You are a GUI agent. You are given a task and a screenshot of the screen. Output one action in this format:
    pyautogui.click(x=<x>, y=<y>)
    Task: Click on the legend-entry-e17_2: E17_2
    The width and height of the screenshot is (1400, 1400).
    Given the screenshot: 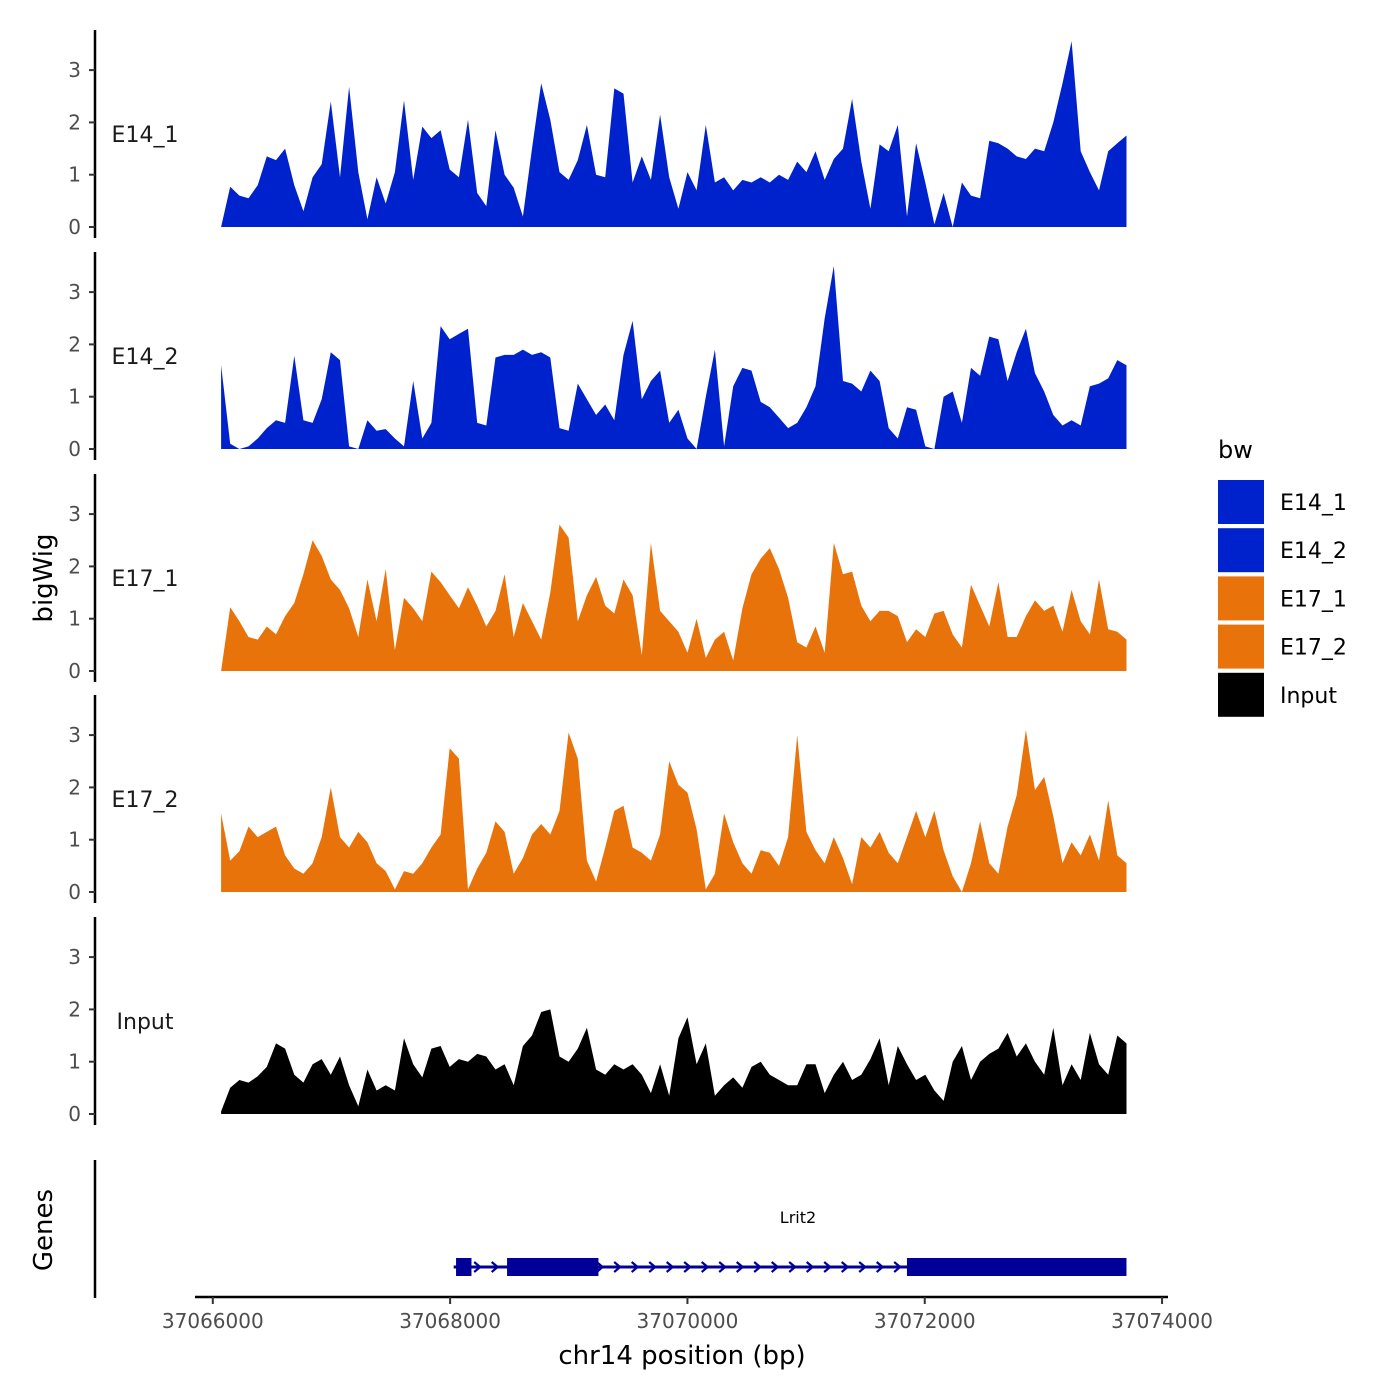 What is the action you would take?
    pyautogui.click(x=1282, y=646)
    